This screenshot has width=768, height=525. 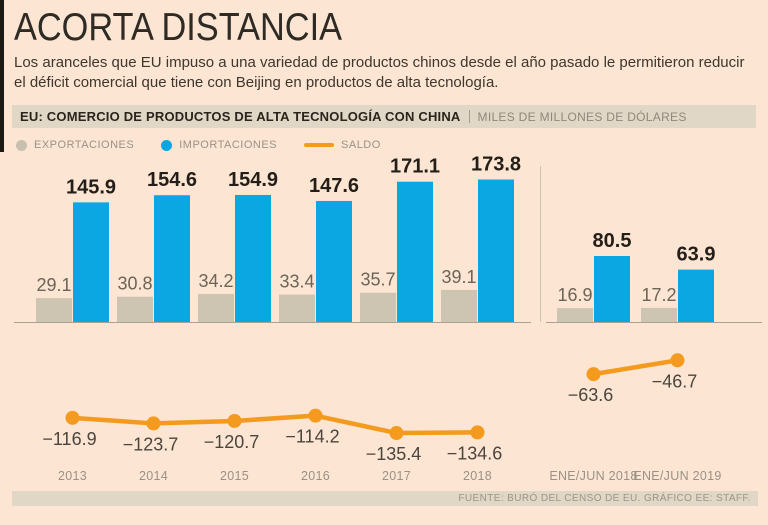 What do you see at coordinates (54, 310) in the screenshot?
I see `bar-exports-2013` at bounding box center [54, 310].